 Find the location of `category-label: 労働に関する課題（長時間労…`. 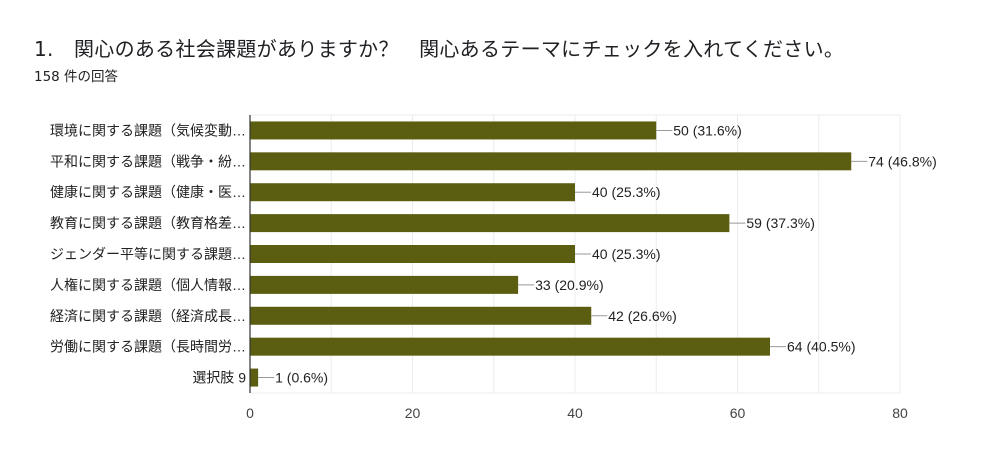

category-label: 労働に関する課題（長時間労… is located at coordinates (148, 347).